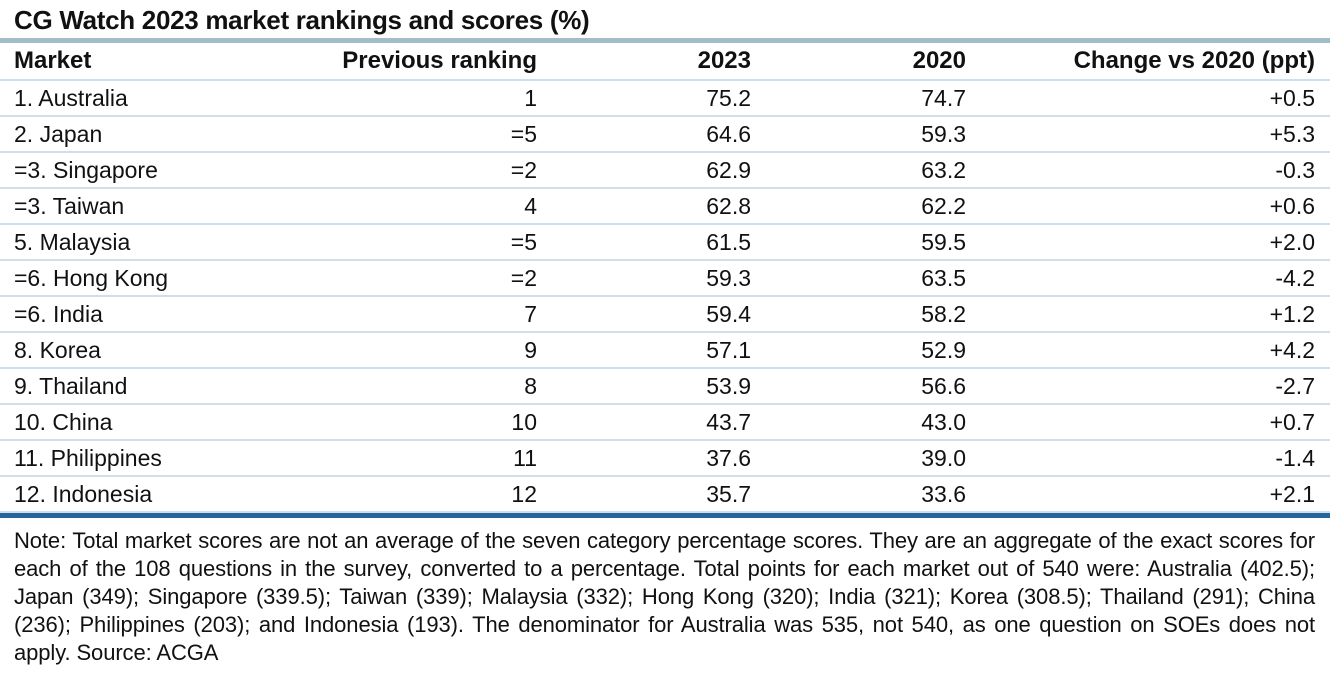 The width and height of the screenshot is (1330, 684). Describe the element at coordinates (141, 98) in the screenshot. I see `market-cell: 1. Australia` at that location.